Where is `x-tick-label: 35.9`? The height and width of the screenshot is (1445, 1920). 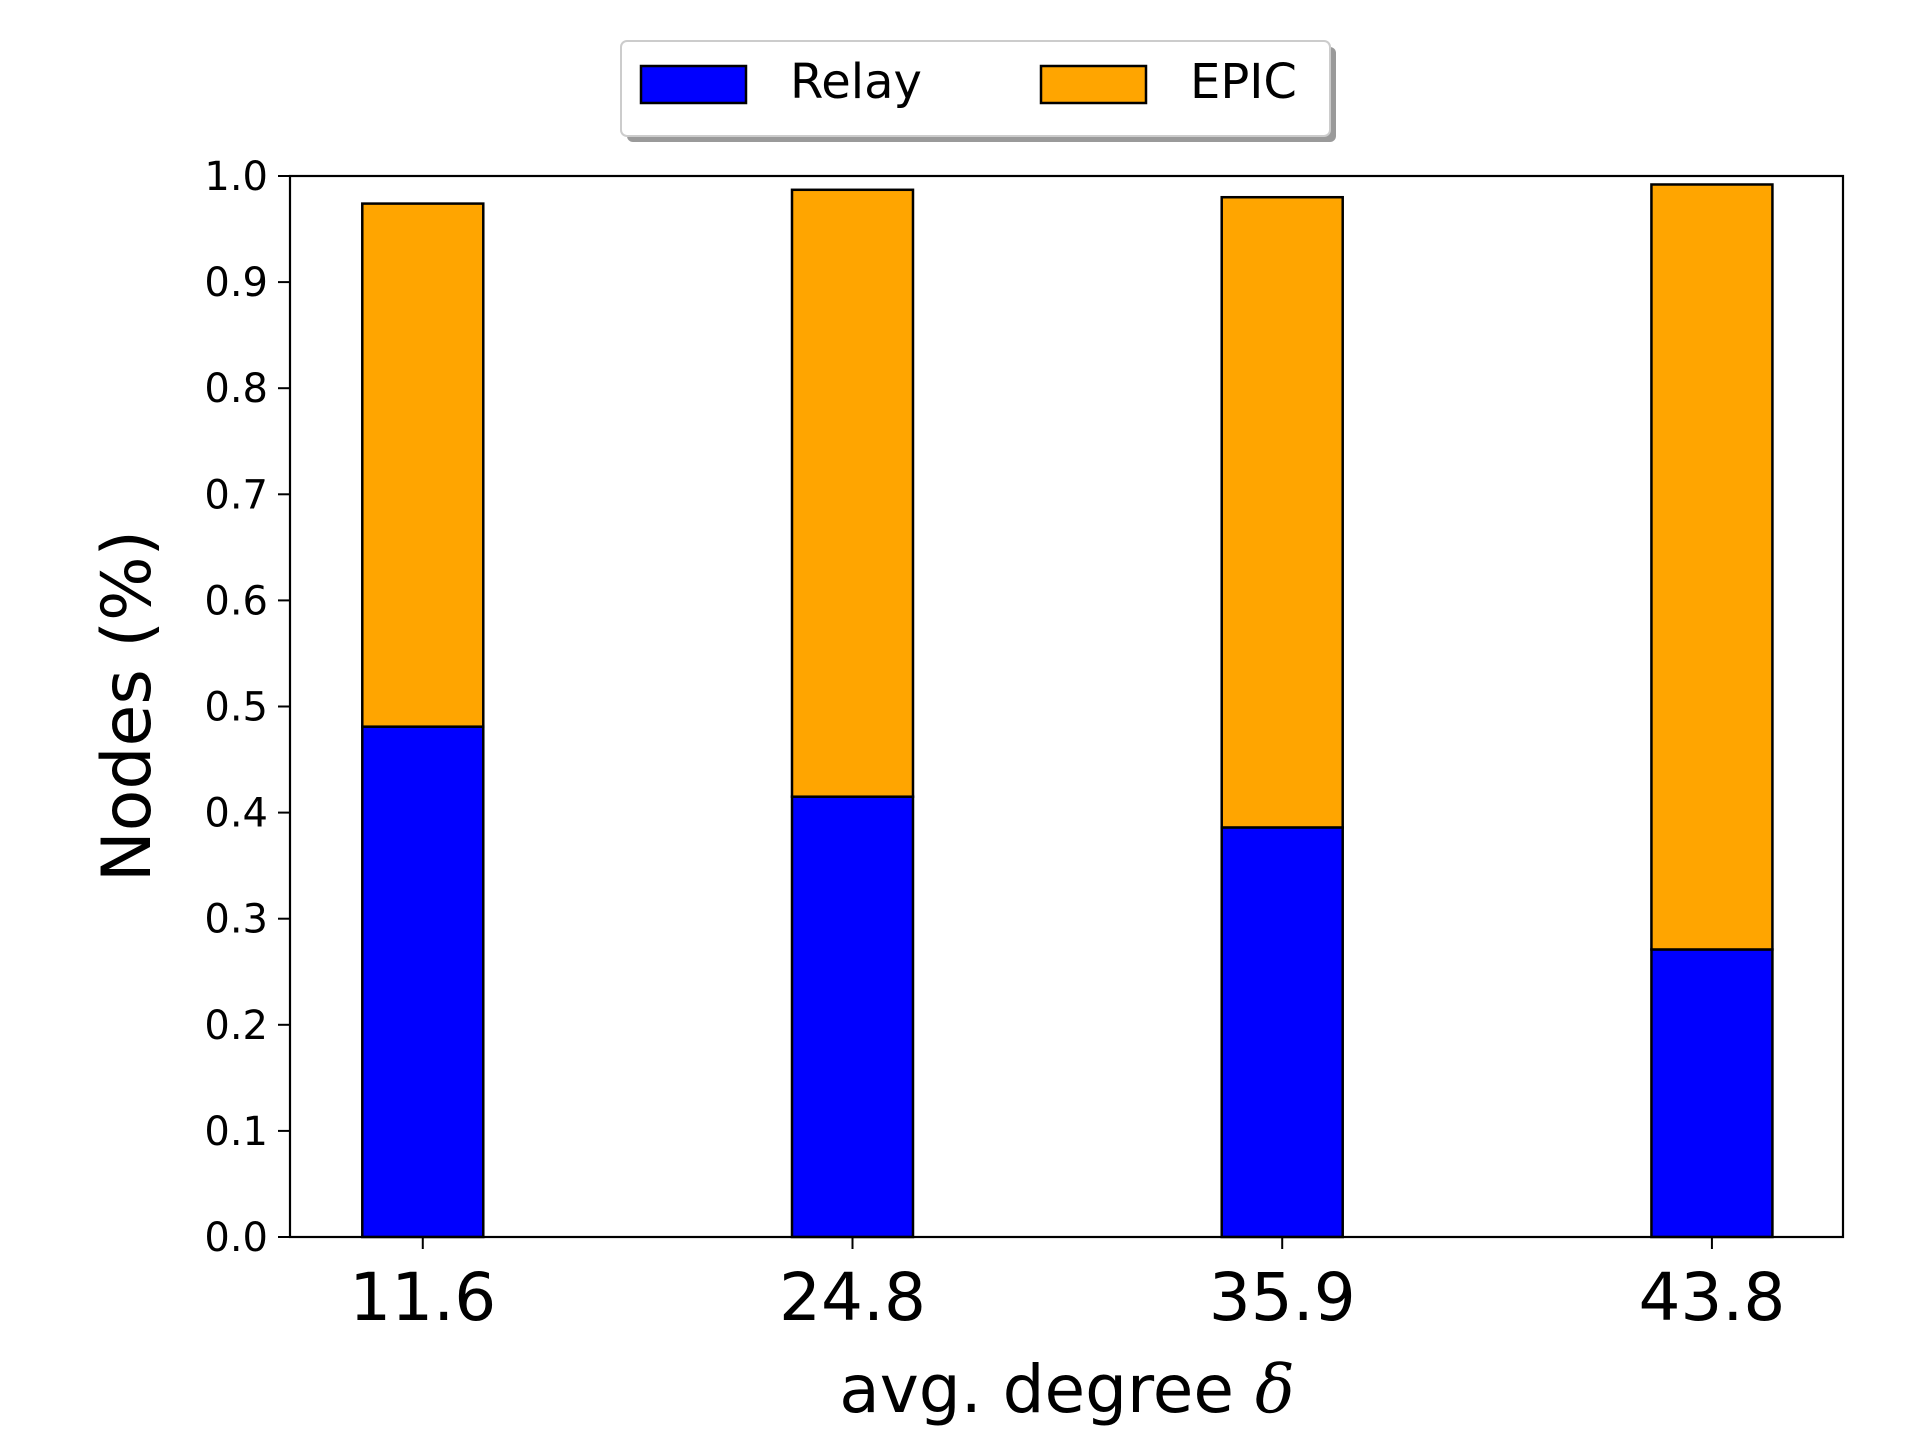 x-tick-label: 35.9 is located at coordinates (1282, 1297).